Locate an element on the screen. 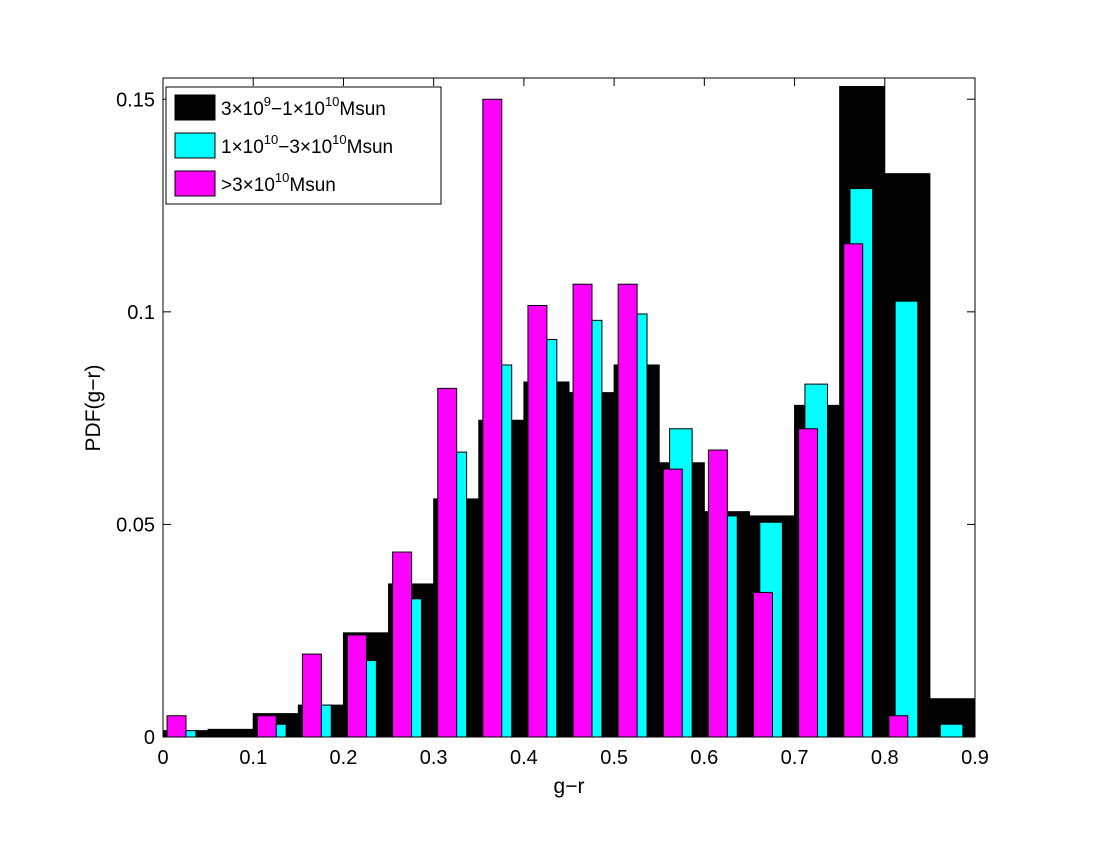 The width and height of the screenshot is (1100, 850). x-tick-label: 0.2 is located at coordinates (344, 758).